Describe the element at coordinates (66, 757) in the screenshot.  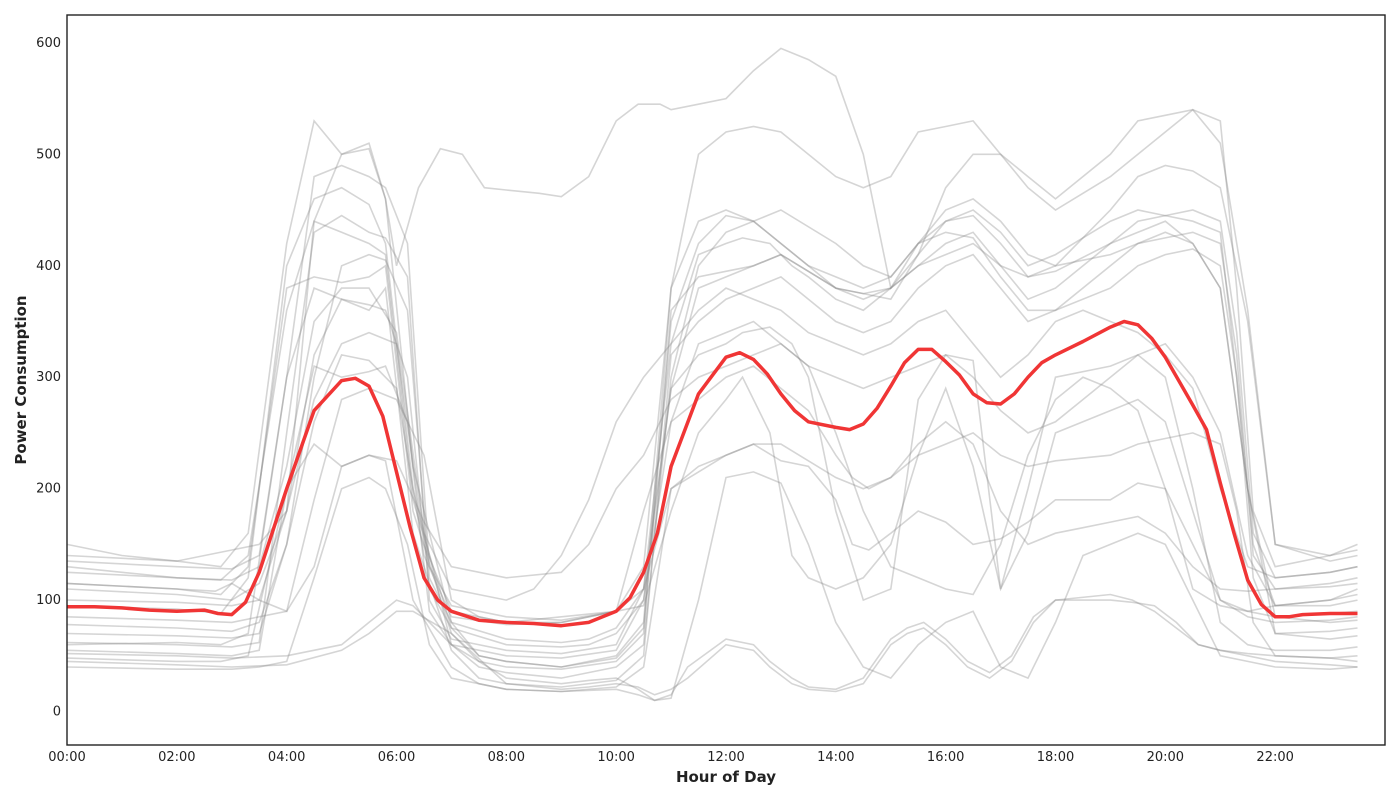
I see `x-tick-label: 00:00` at that location.